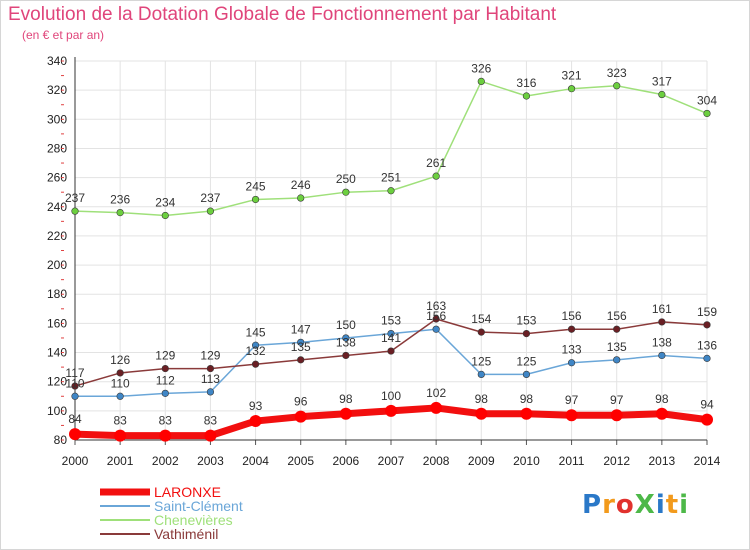 This screenshot has width=750, height=550. I want to click on data-label: 100, so click(391, 396).